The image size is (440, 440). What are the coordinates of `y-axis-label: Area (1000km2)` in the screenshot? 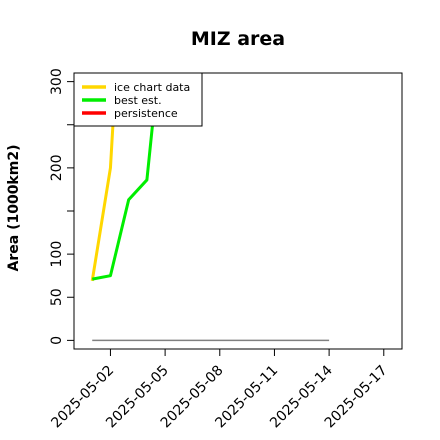 It's located at (14, 208).